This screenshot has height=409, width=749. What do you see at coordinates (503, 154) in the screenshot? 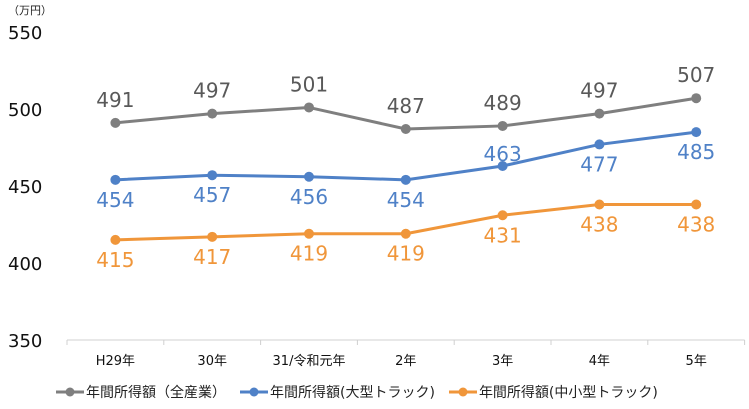
I see `data-label: 463` at bounding box center [503, 154].